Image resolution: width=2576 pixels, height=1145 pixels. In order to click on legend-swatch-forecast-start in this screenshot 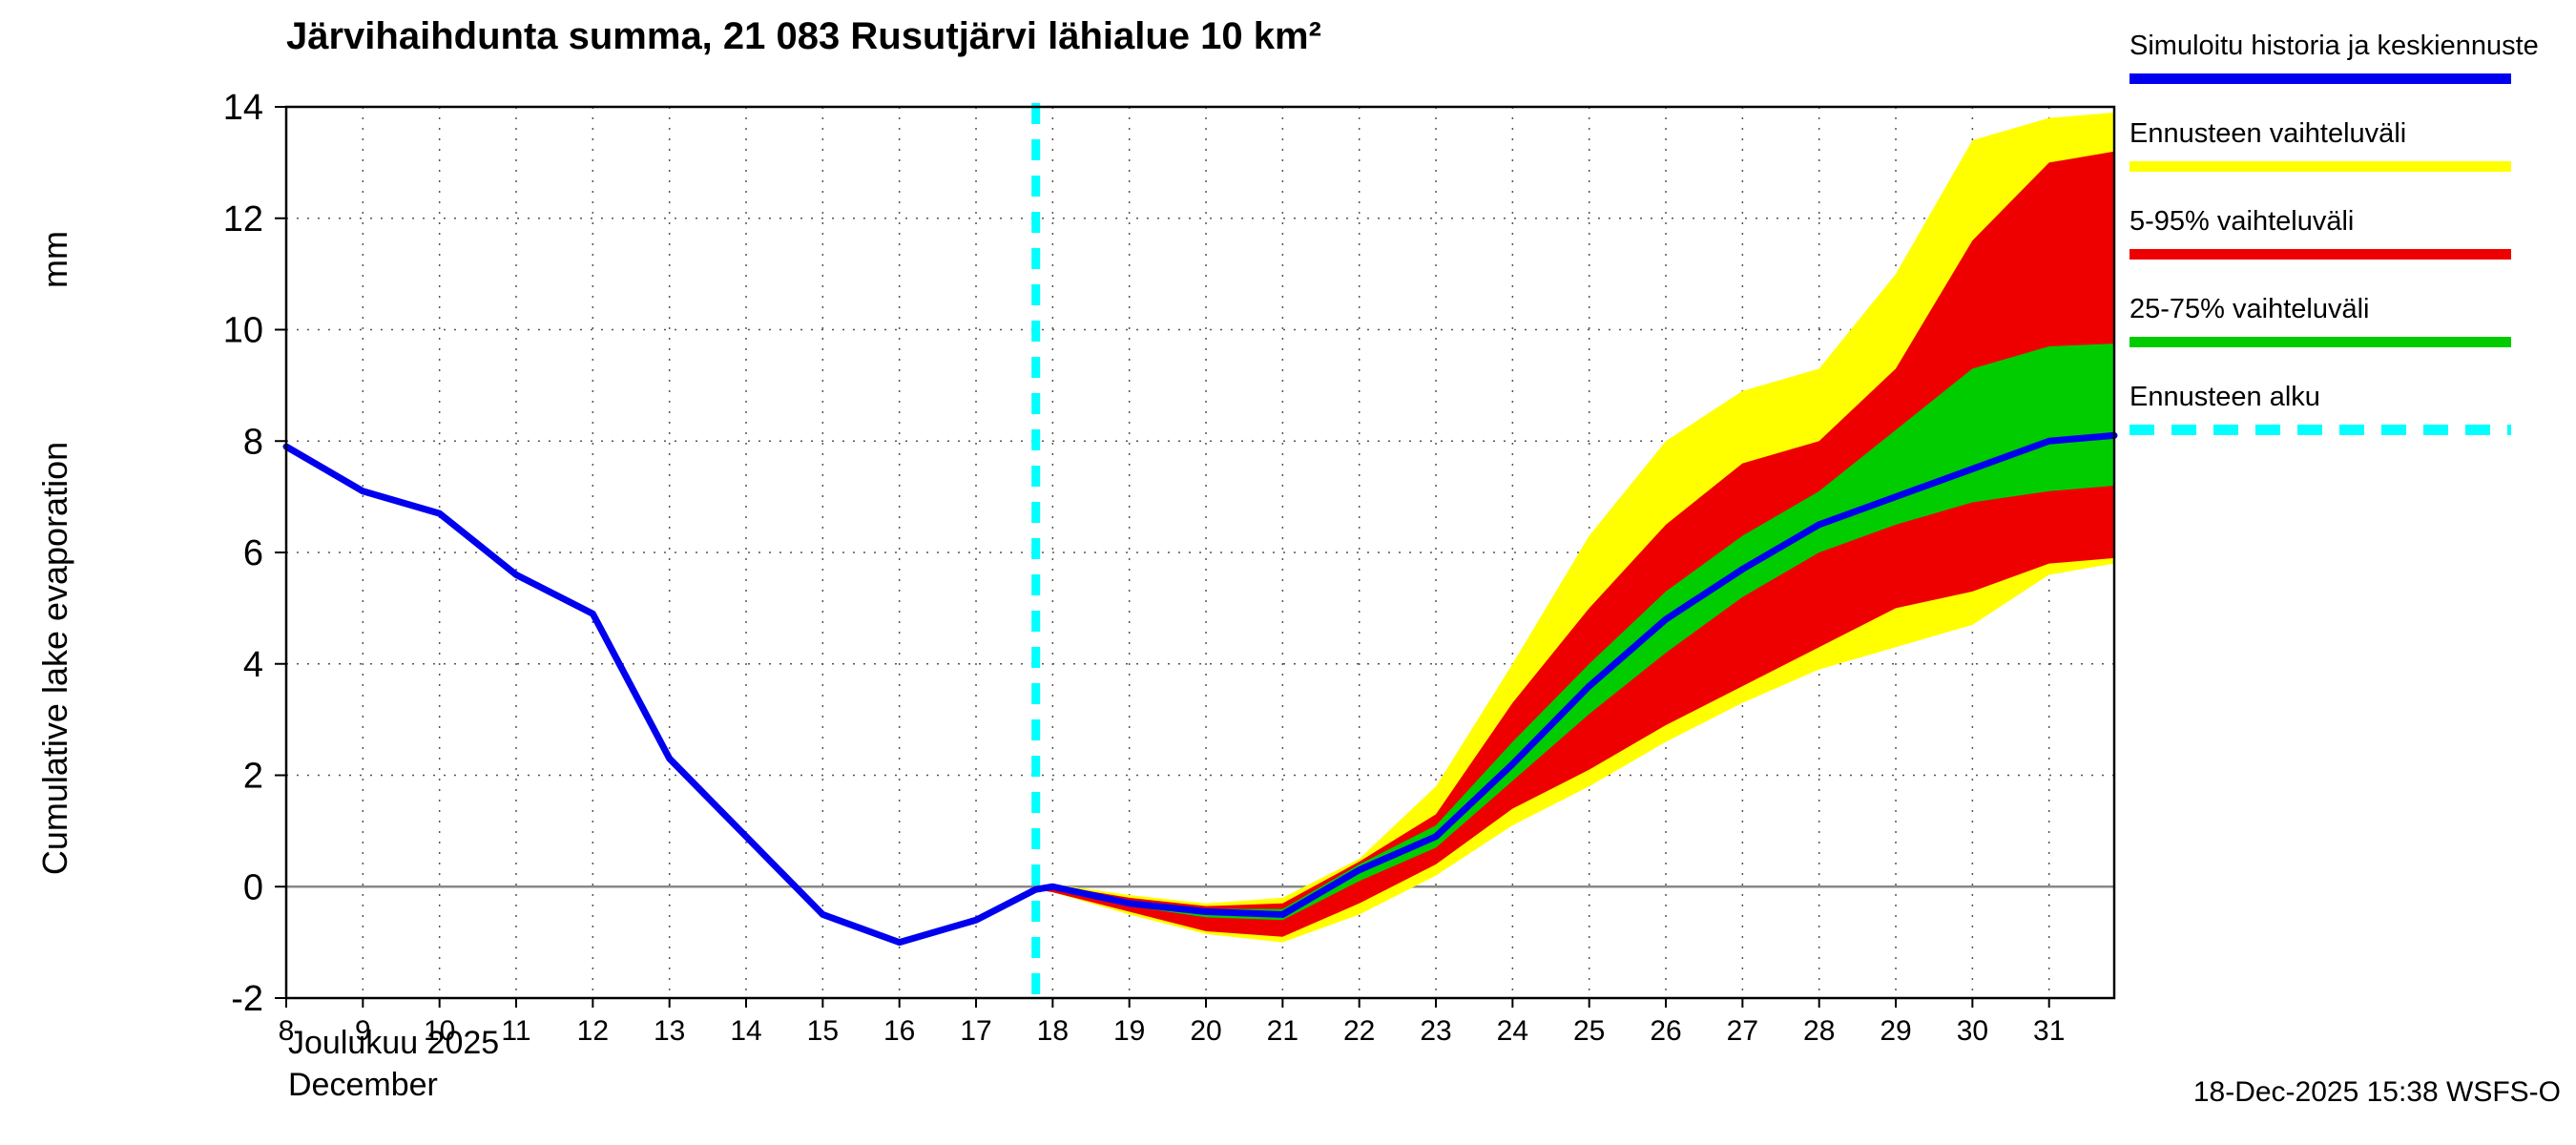, I will do `click(2320, 430)`.